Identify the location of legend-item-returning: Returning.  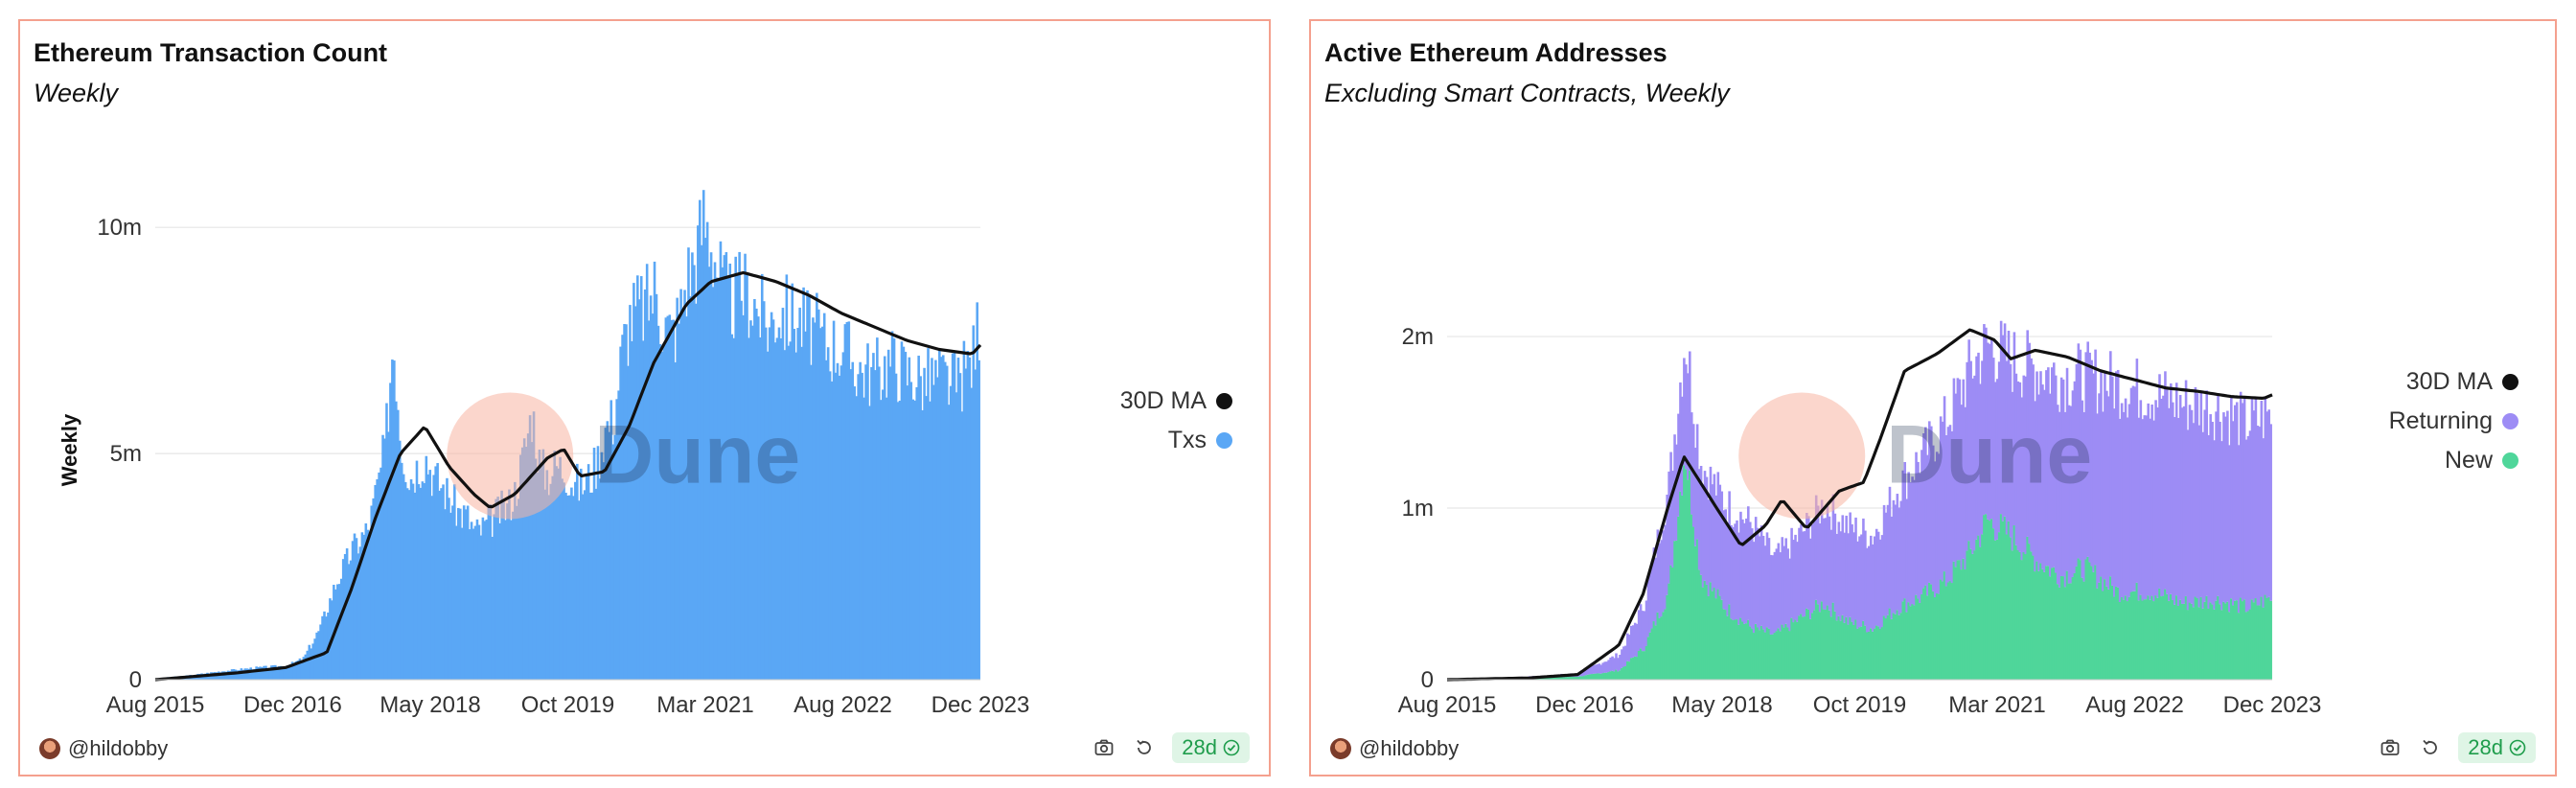
(2453, 421).